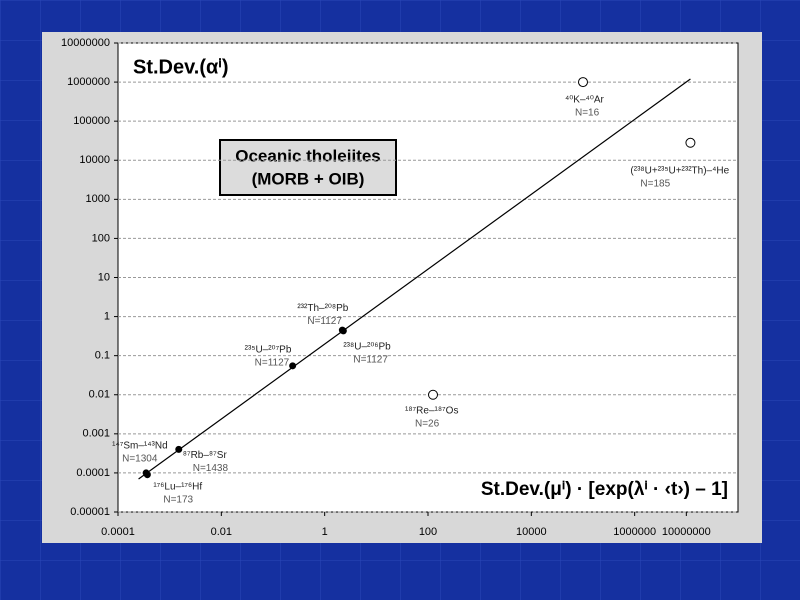 This screenshot has width=800, height=605. I want to click on point-n: N=1438, so click(211, 468).